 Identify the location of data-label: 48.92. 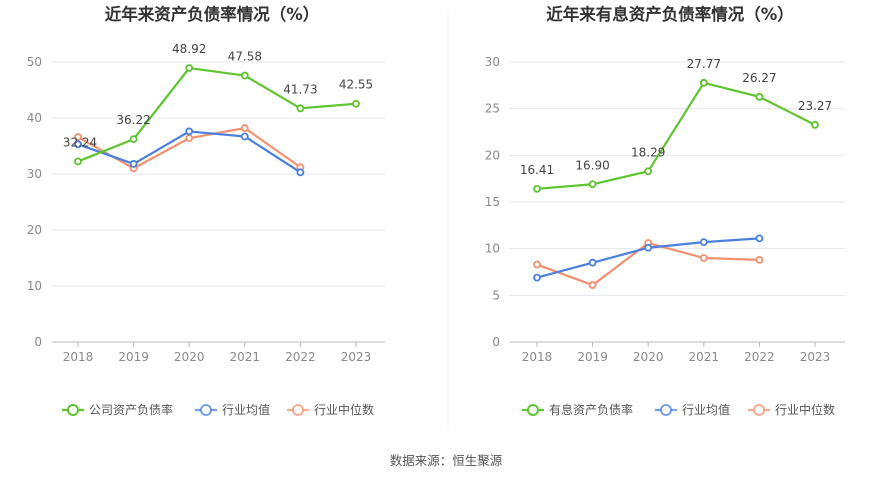
(189, 49).